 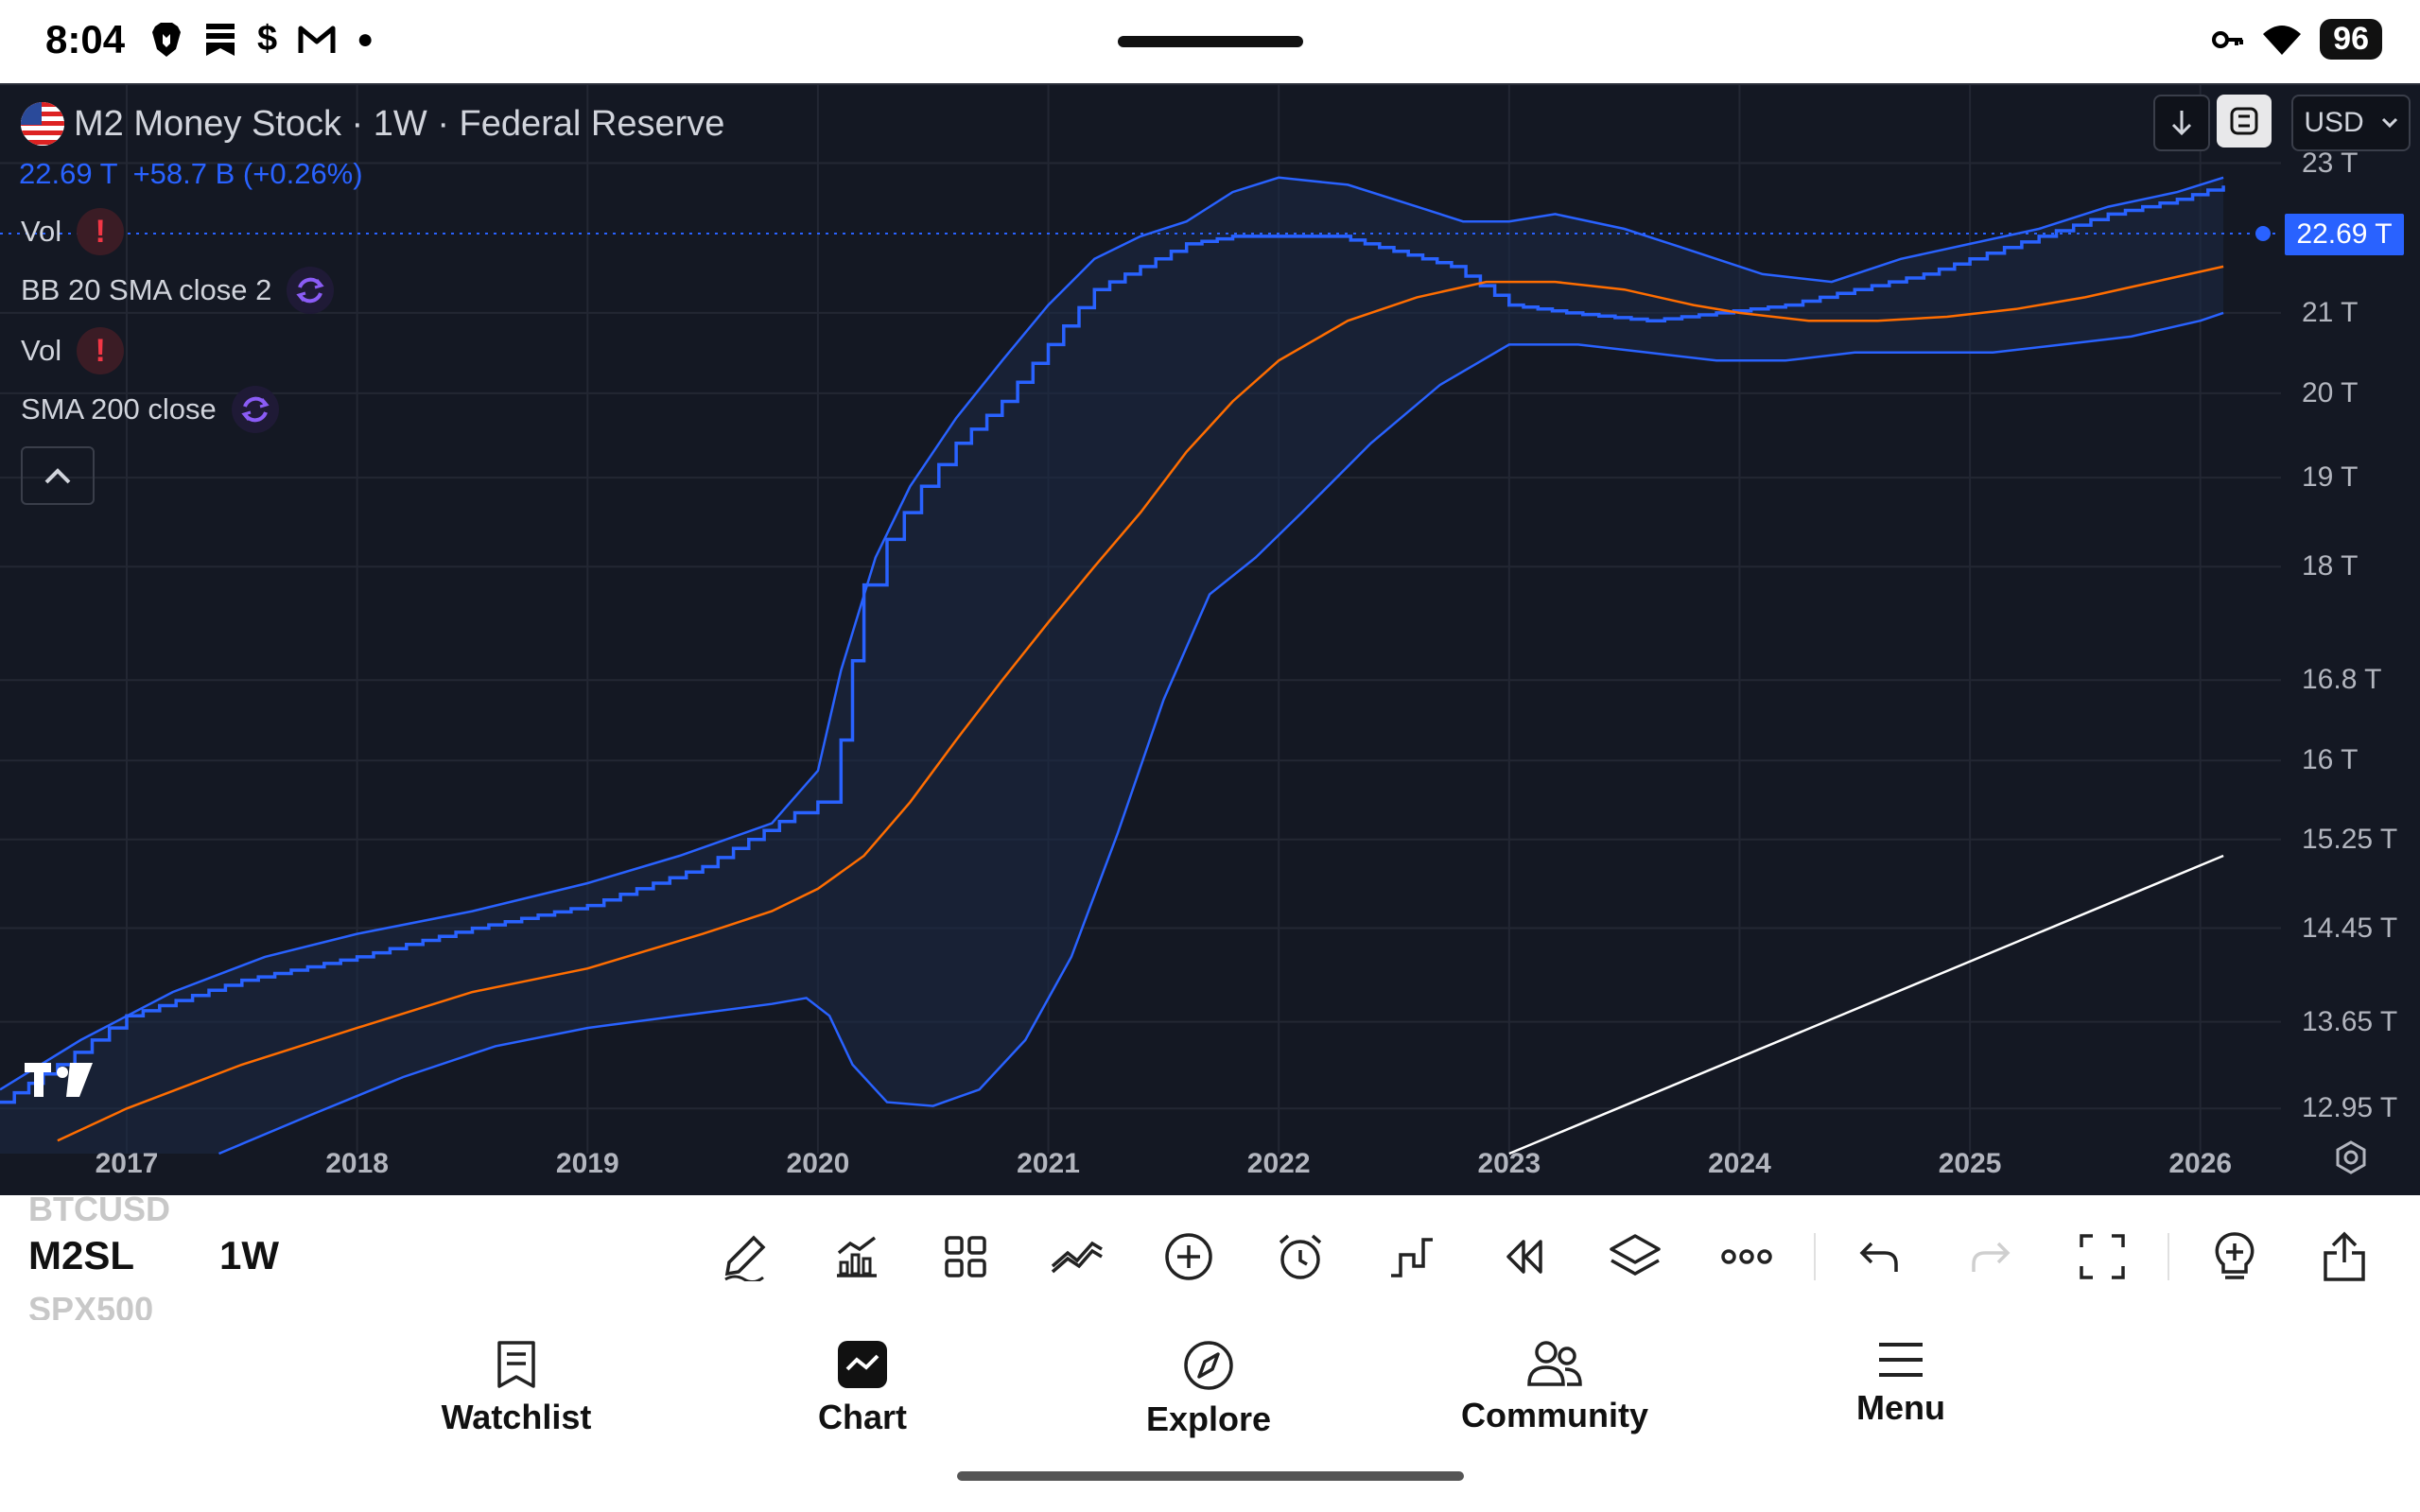 I want to click on undo-button, so click(x=1879, y=1256).